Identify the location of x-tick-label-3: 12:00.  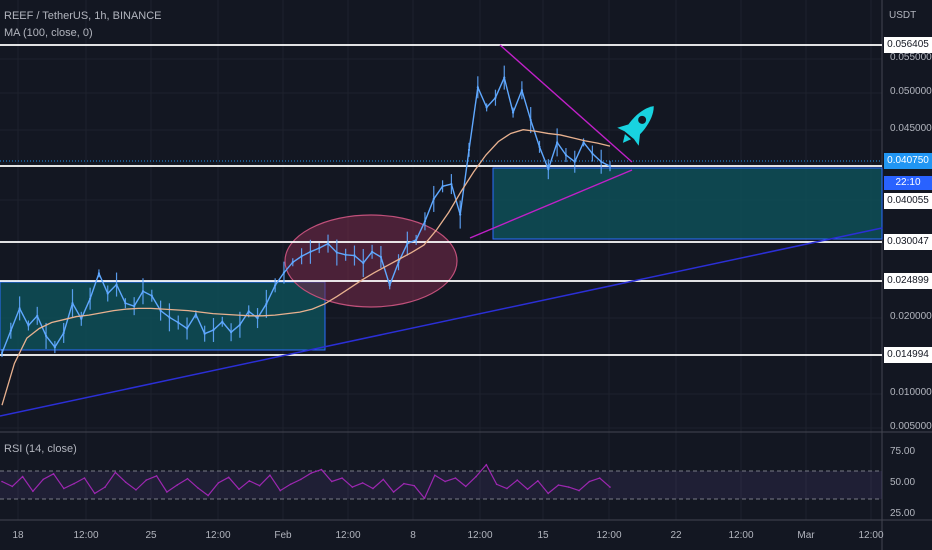
(218, 535).